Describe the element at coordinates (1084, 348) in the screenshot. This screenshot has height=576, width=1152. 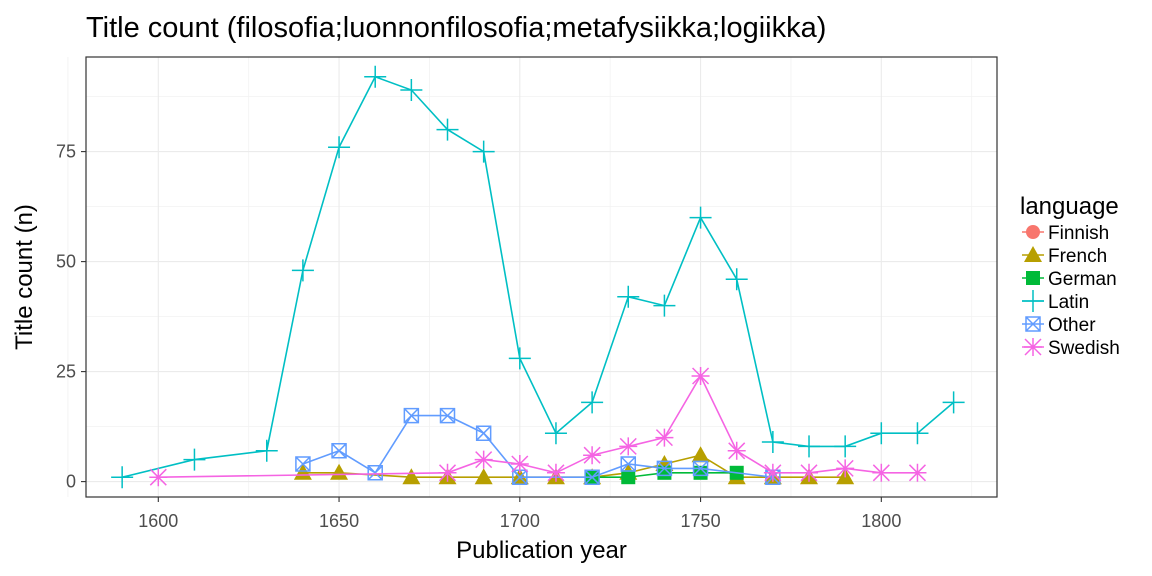
I see `legend-label: Swedish` at that location.